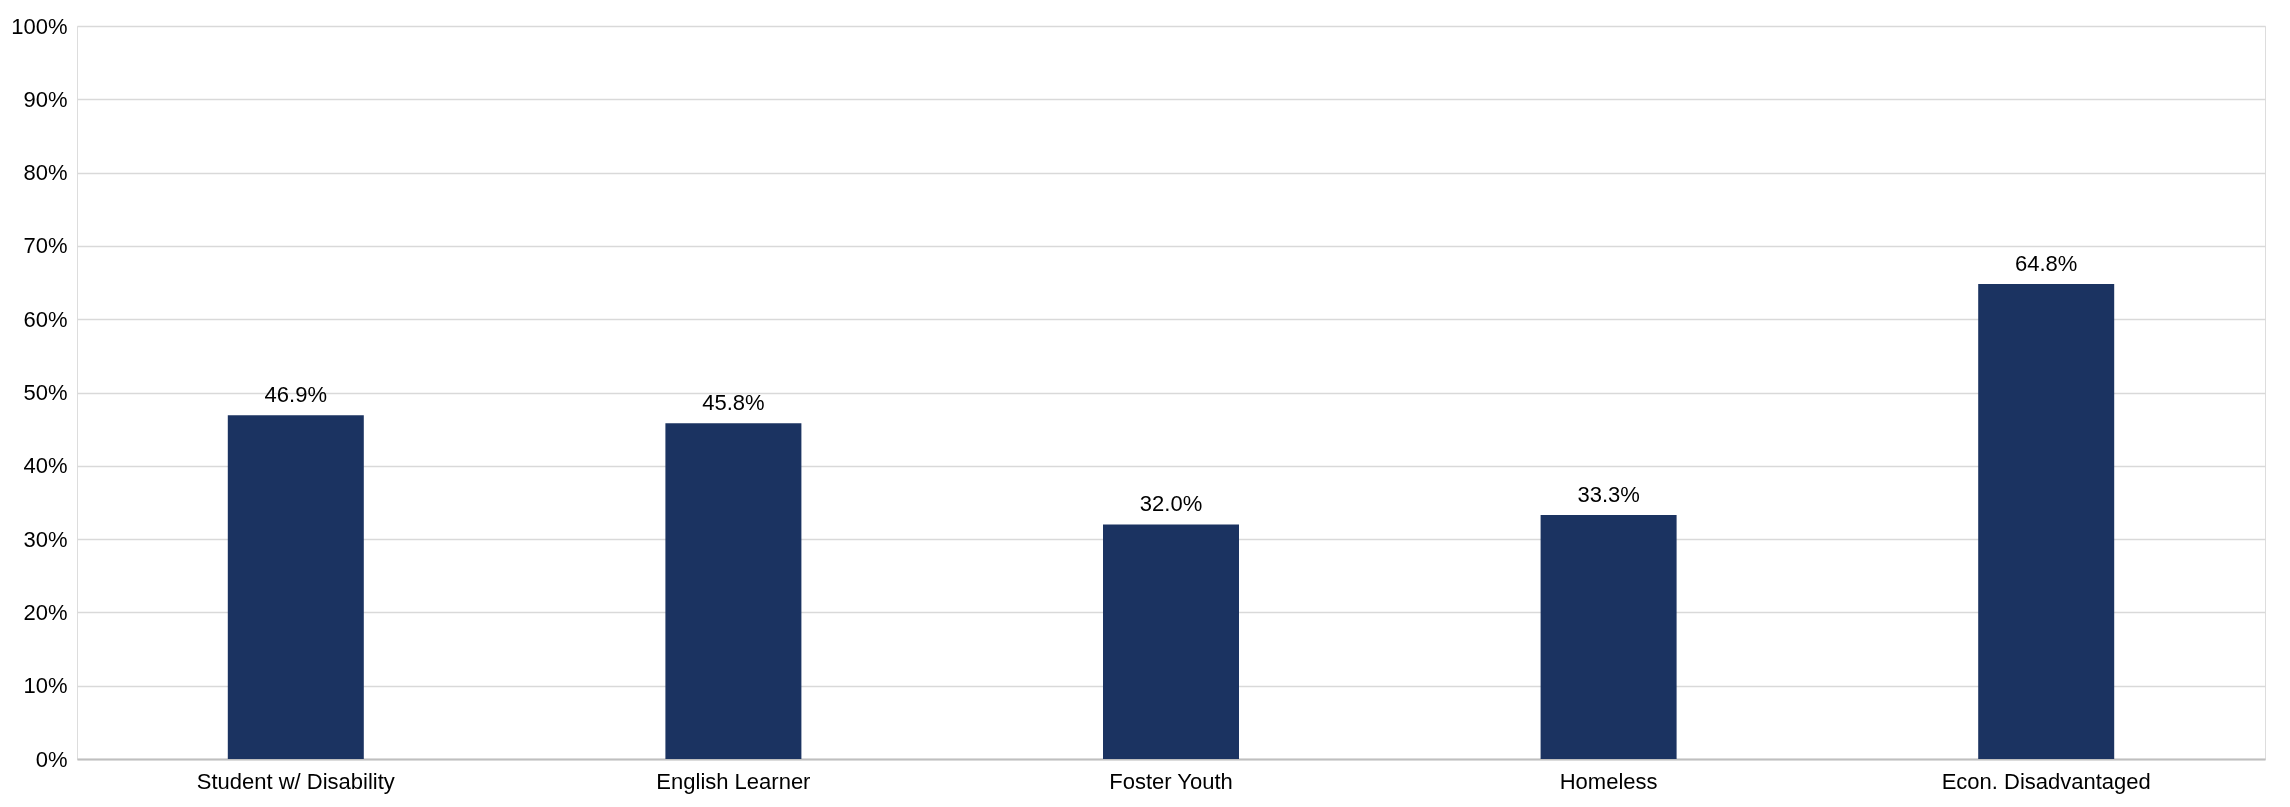 The height and width of the screenshot is (807, 2290). I want to click on data-label: 32.0%, so click(1171, 504).